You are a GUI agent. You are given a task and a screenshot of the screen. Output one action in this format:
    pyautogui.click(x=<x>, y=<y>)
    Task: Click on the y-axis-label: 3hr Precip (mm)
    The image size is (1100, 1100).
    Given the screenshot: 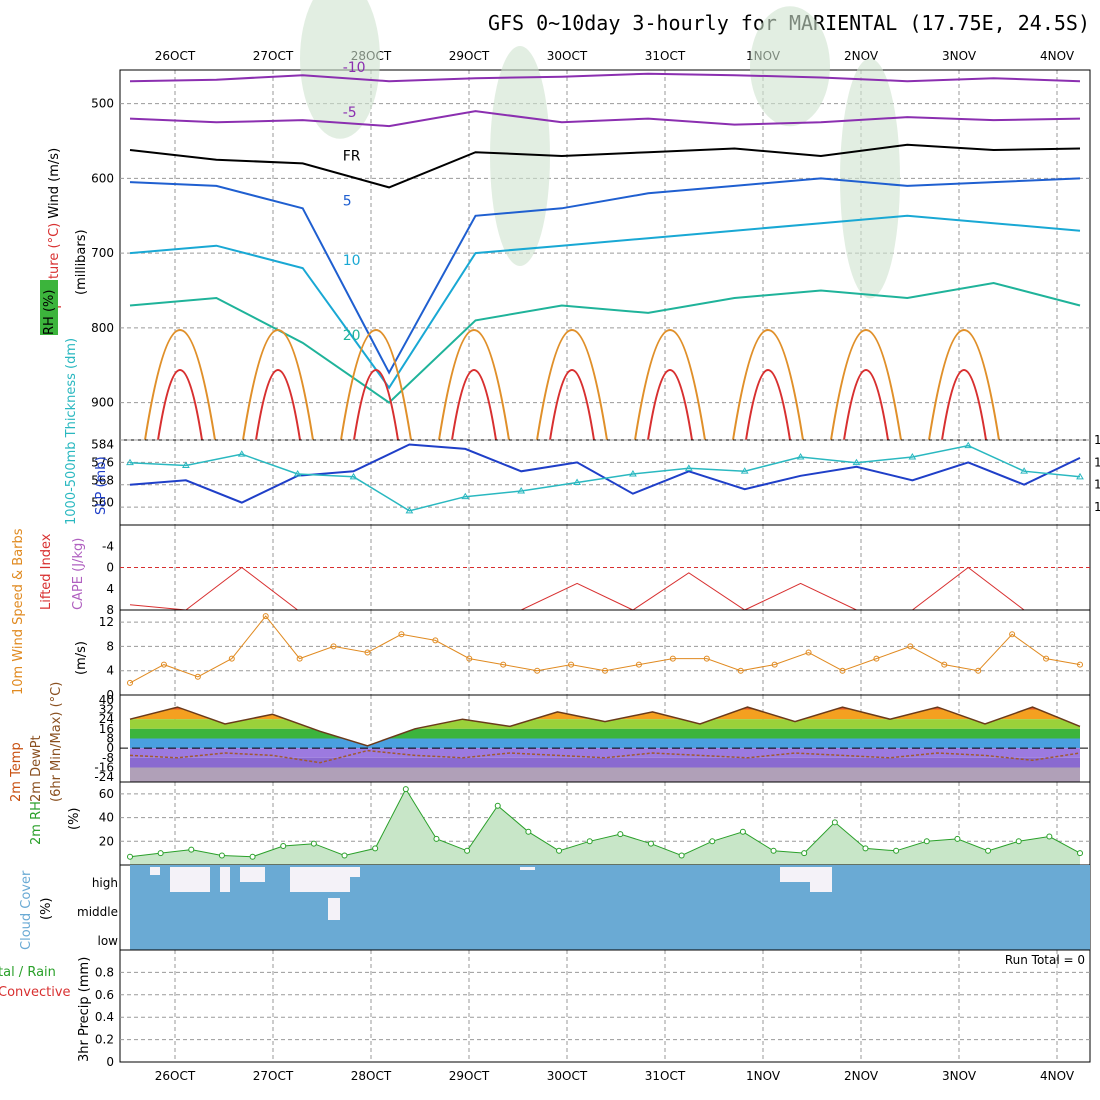 What is the action you would take?
    pyautogui.click(x=84, y=1009)
    